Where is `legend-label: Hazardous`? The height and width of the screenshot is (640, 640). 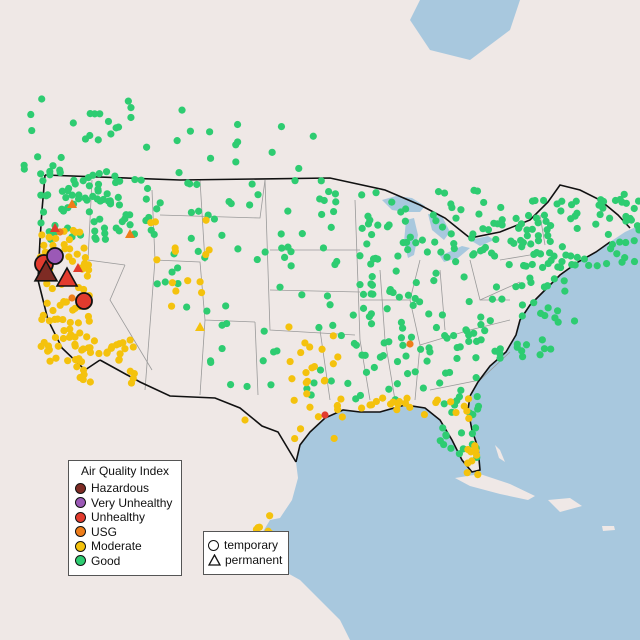
legend-label: Hazardous is located at coordinates (120, 488).